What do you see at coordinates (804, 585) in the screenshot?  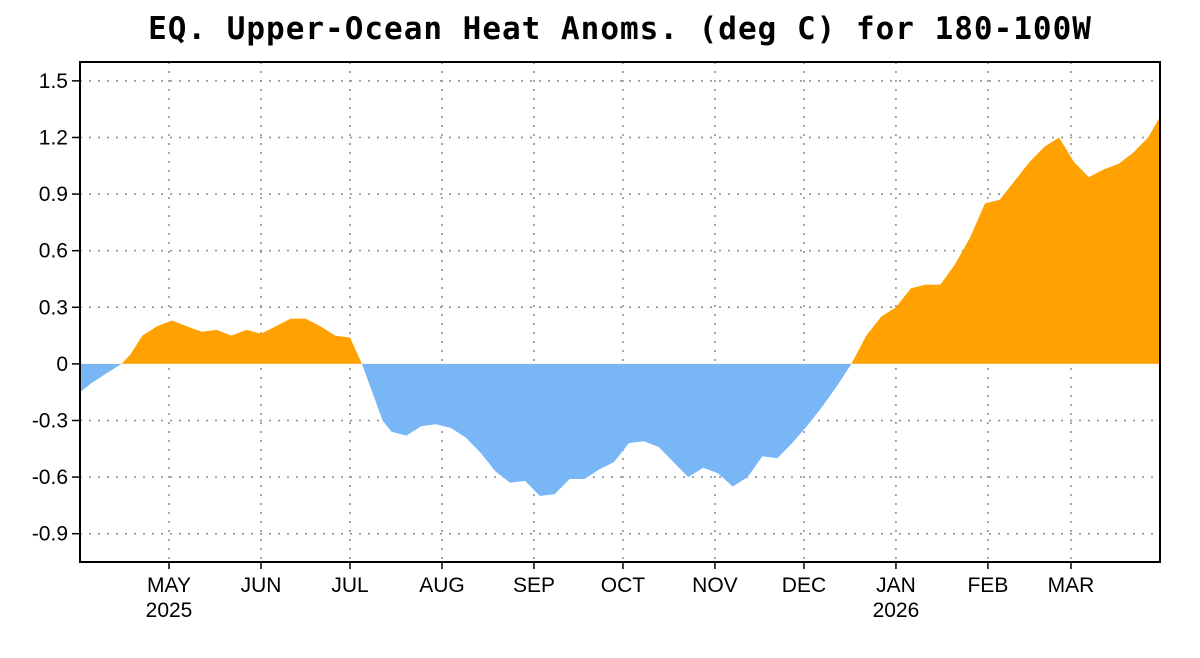 I see `x-tick-label: DEC` at bounding box center [804, 585].